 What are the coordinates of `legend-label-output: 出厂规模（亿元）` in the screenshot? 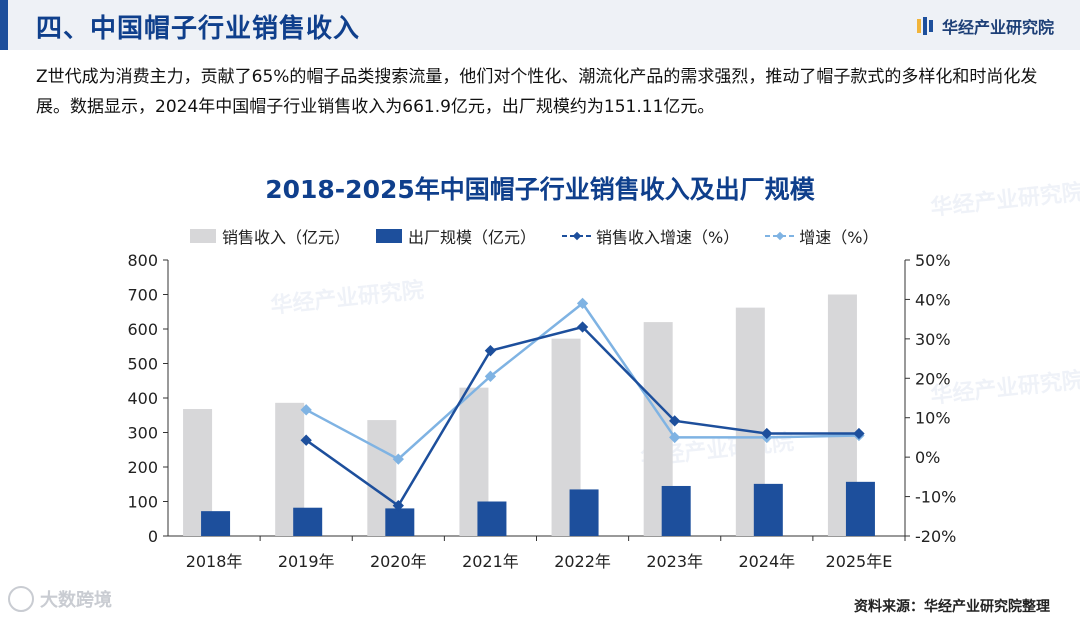 It's located at (472, 237).